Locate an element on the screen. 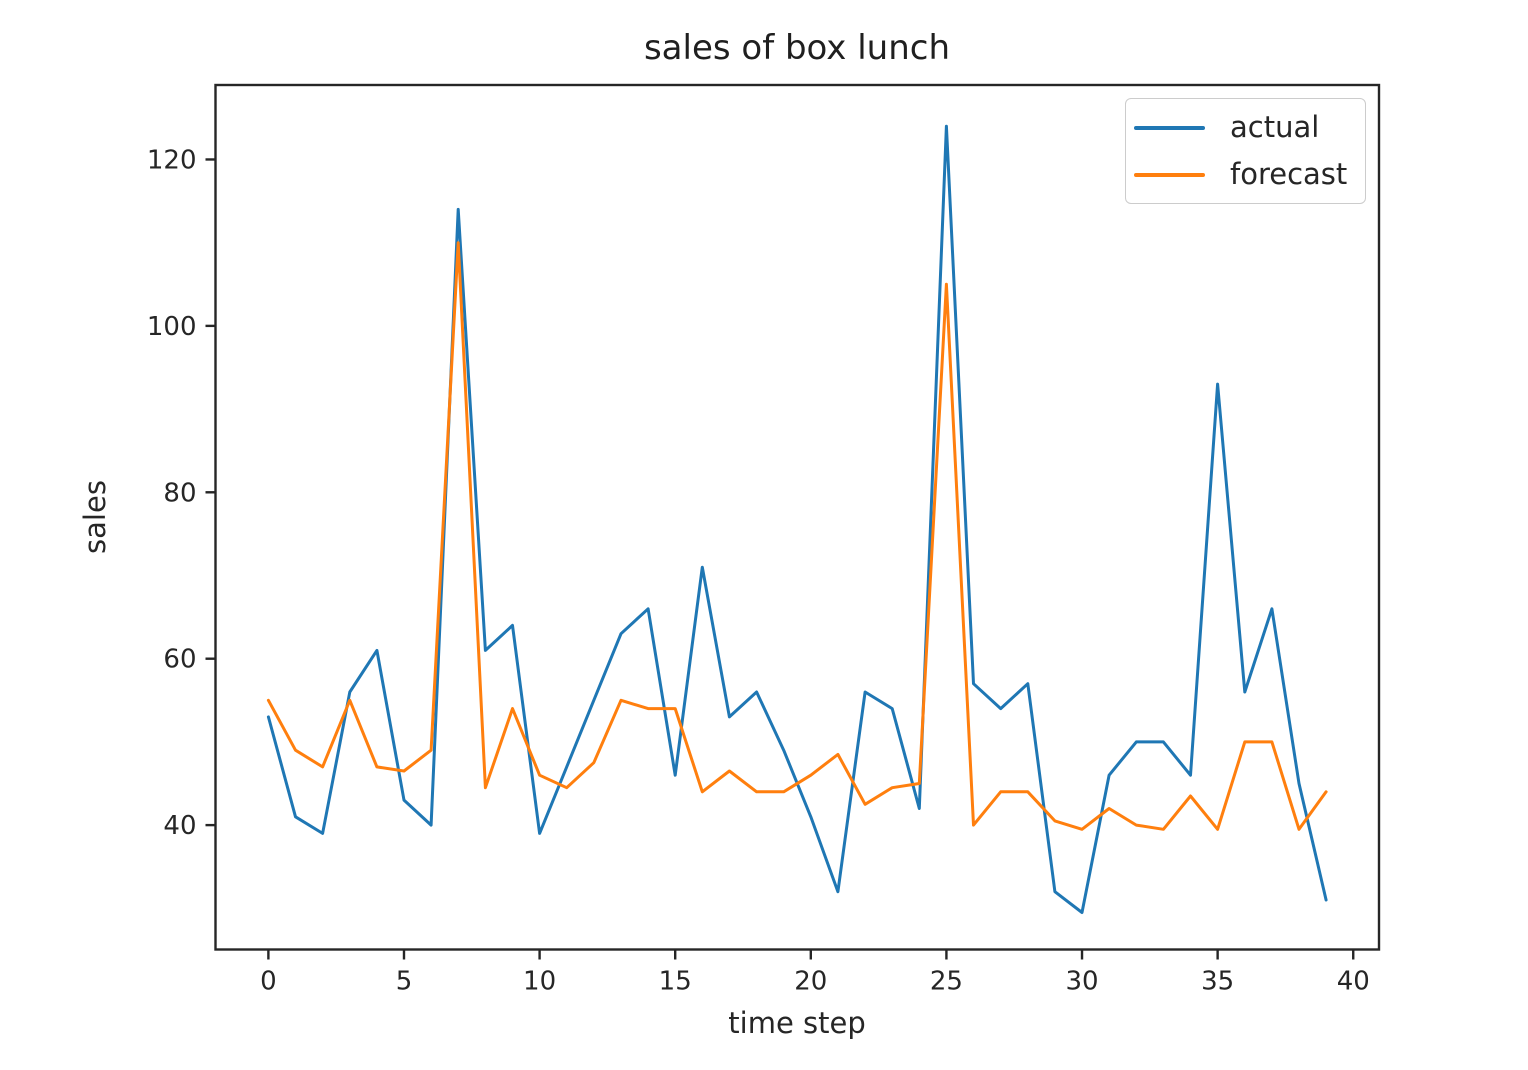 The height and width of the screenshot is (1070, 1528). legend-entry-forecast: forecast is located at coordinates (1244, 174).